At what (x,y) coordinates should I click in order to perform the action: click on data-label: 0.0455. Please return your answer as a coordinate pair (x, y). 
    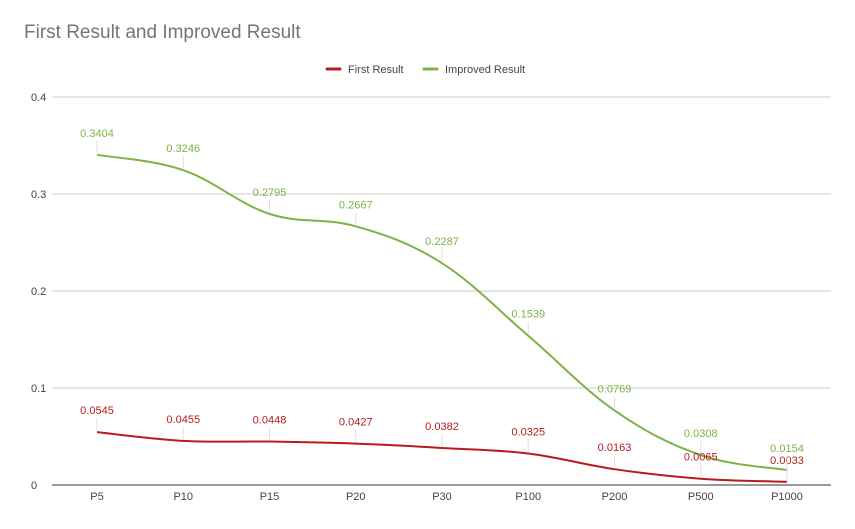
    Looking at the image, I should click on (183, 420).